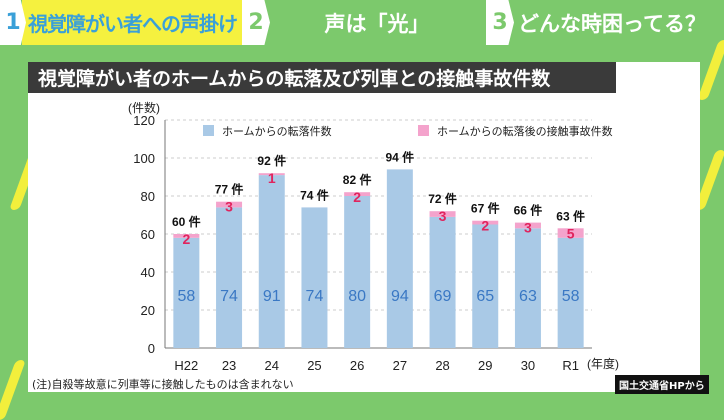  Describe the element at coordinates (442, 365) in the screenshot. I see `x-tick-label: 28` at that location.